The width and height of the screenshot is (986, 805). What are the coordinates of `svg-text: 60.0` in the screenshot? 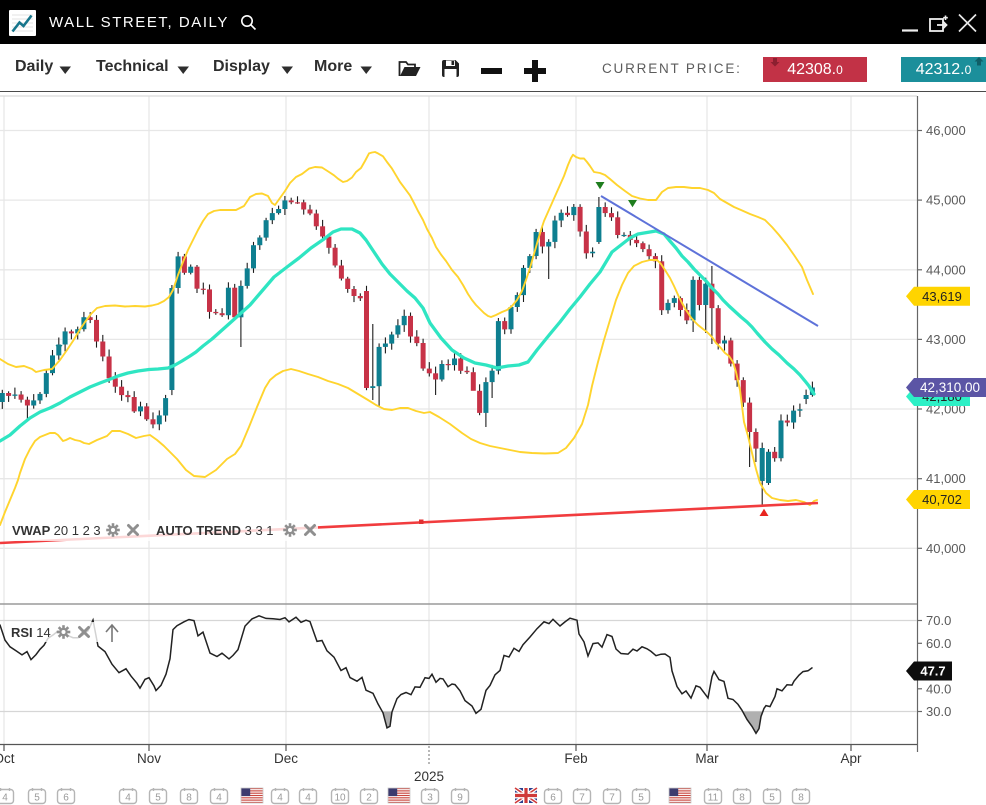 It's located at (938, 643).